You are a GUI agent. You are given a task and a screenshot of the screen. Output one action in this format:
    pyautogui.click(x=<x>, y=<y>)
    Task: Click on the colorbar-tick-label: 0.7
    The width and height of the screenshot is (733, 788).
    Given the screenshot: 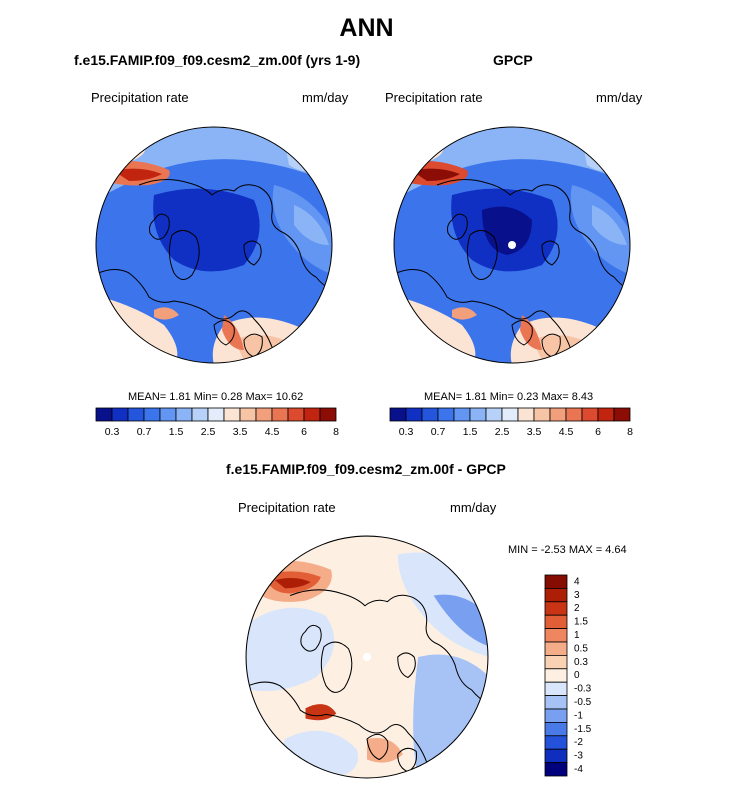 What is the action you would take?
    pyautogui.click(x=438, y=432)
    